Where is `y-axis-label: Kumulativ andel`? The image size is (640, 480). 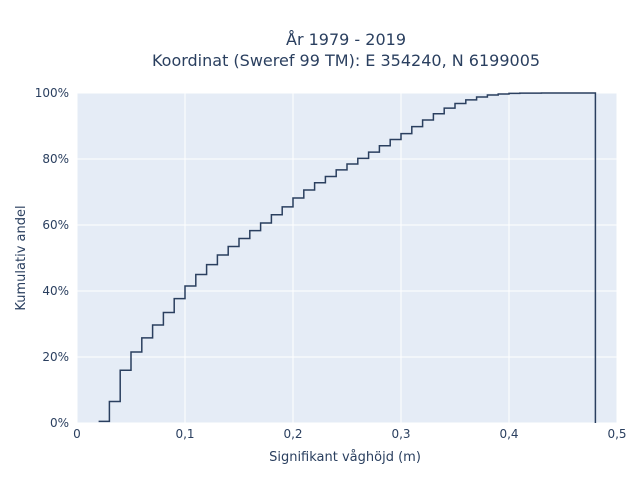 y-axis-label: Kumulativ andel is located at coordinates (21, 257).